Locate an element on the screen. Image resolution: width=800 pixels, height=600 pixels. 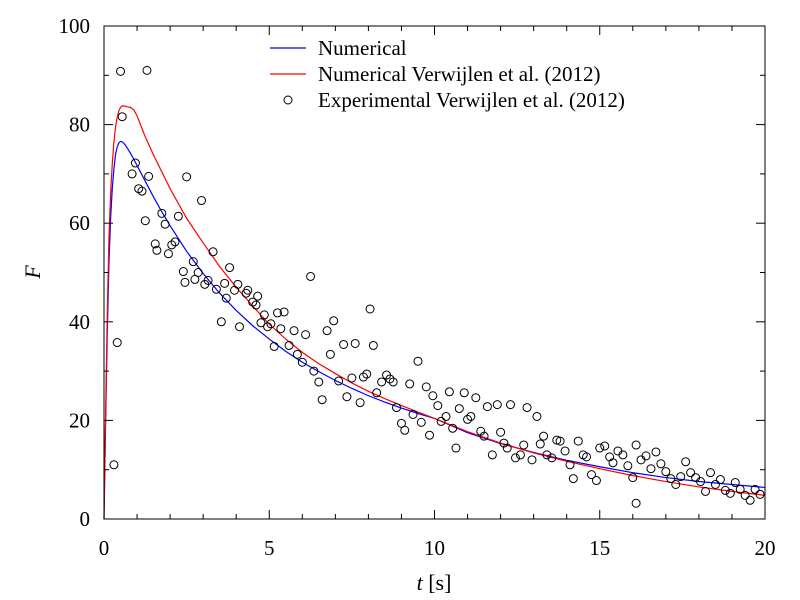
x-axis-title: t [s] is located at coordinates (434, 582).